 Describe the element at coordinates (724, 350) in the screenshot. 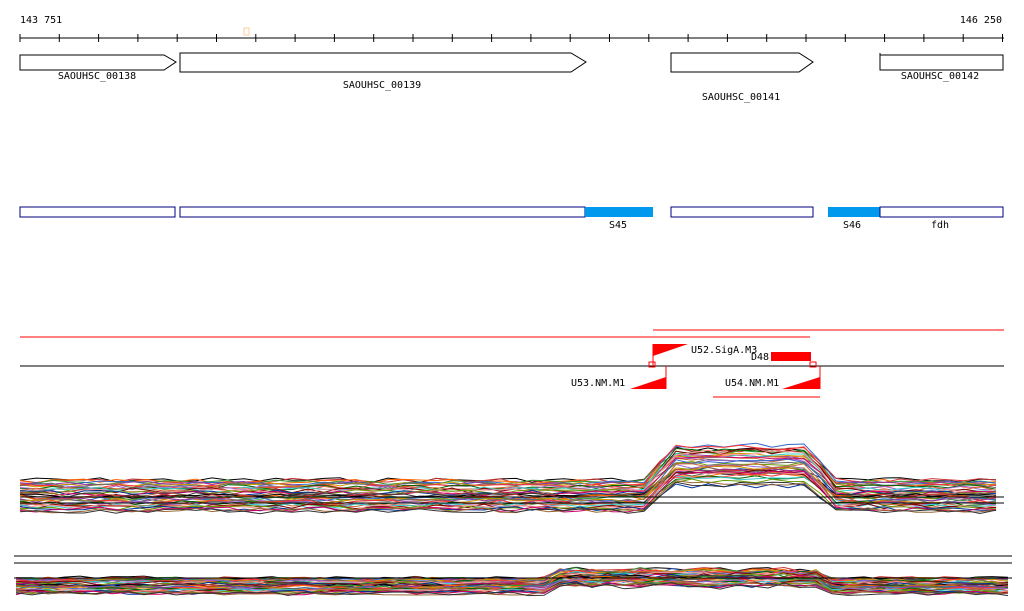

I see `feature-label: U52.SigA.M3` at that location.